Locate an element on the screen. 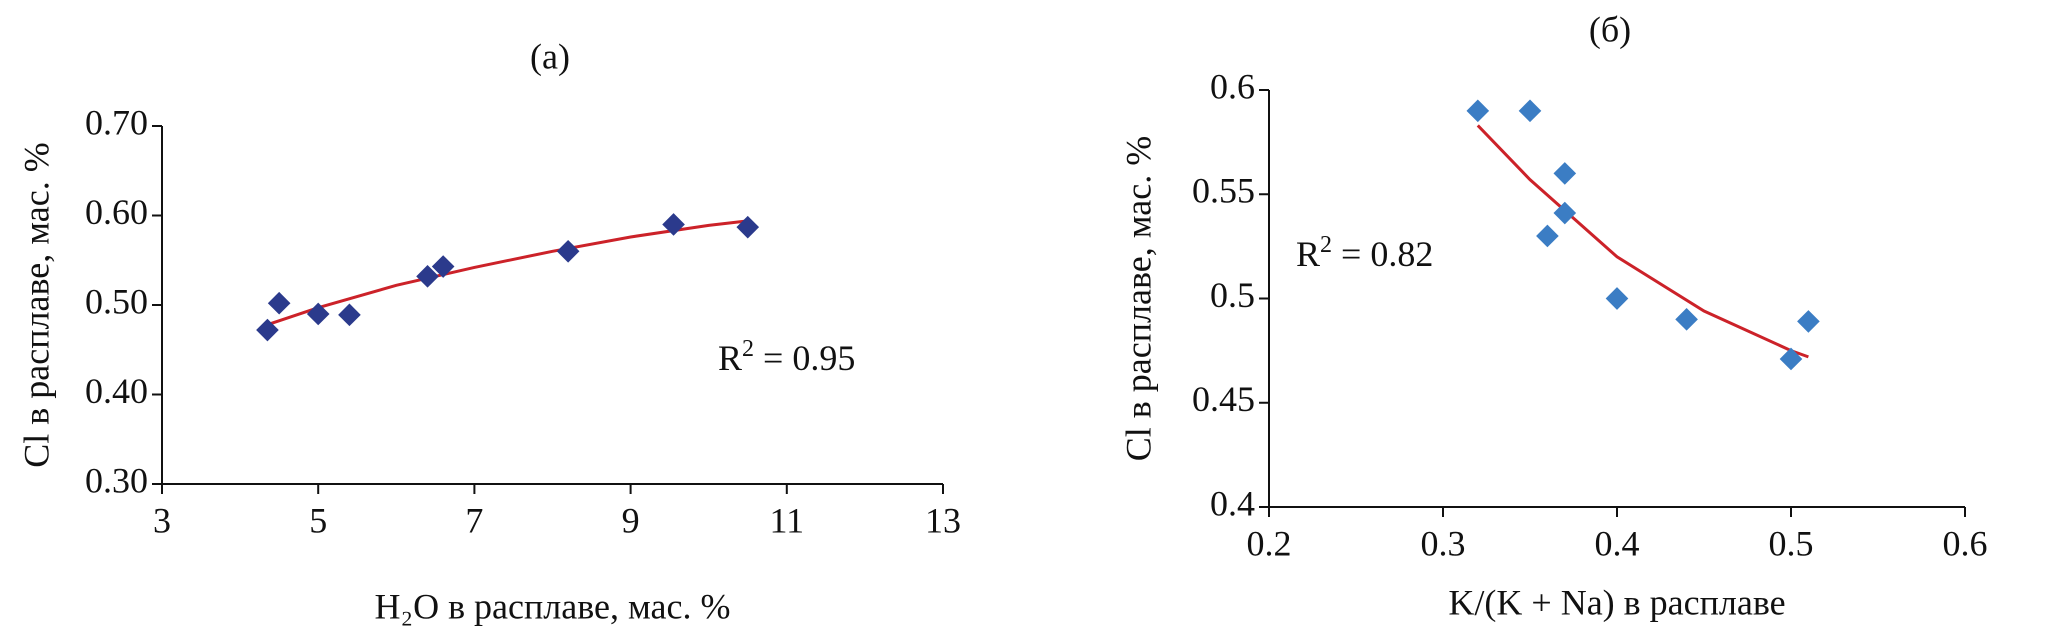  annotation-rest: = 0.95 is located at coordinates (804, 358).